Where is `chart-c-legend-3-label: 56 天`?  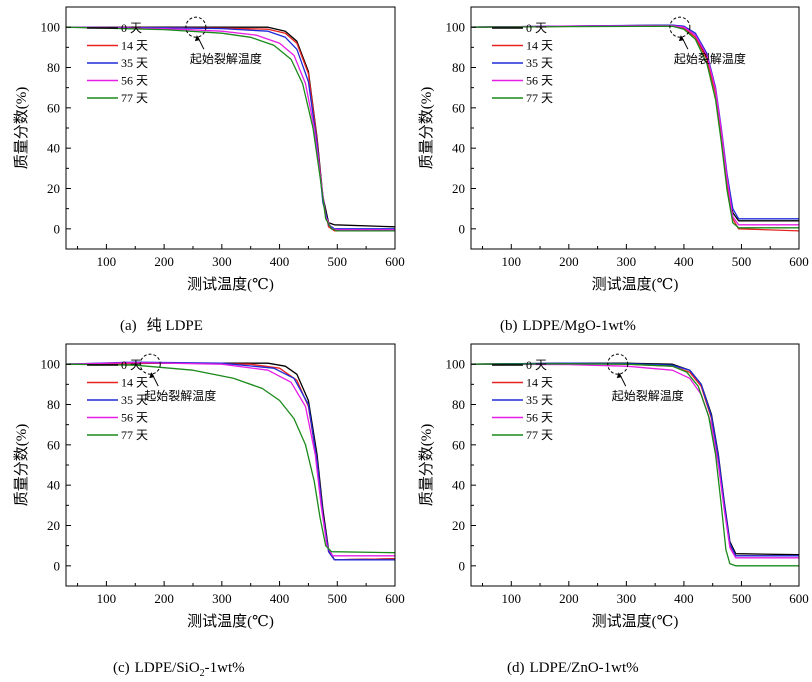
chart-c-legend-3-label: 56 天 is located at coordinates (134, 418).